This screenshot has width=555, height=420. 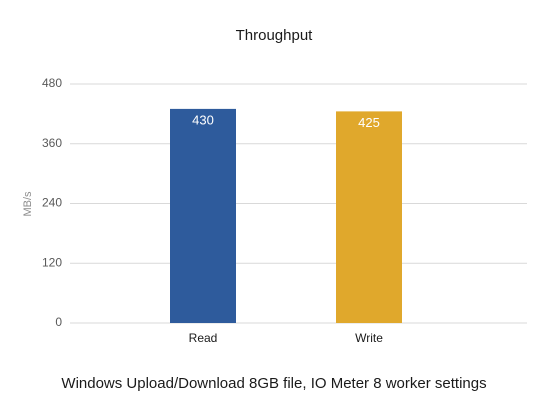 I want to click on x-tick-label: Read, so click(x=203, y=338).